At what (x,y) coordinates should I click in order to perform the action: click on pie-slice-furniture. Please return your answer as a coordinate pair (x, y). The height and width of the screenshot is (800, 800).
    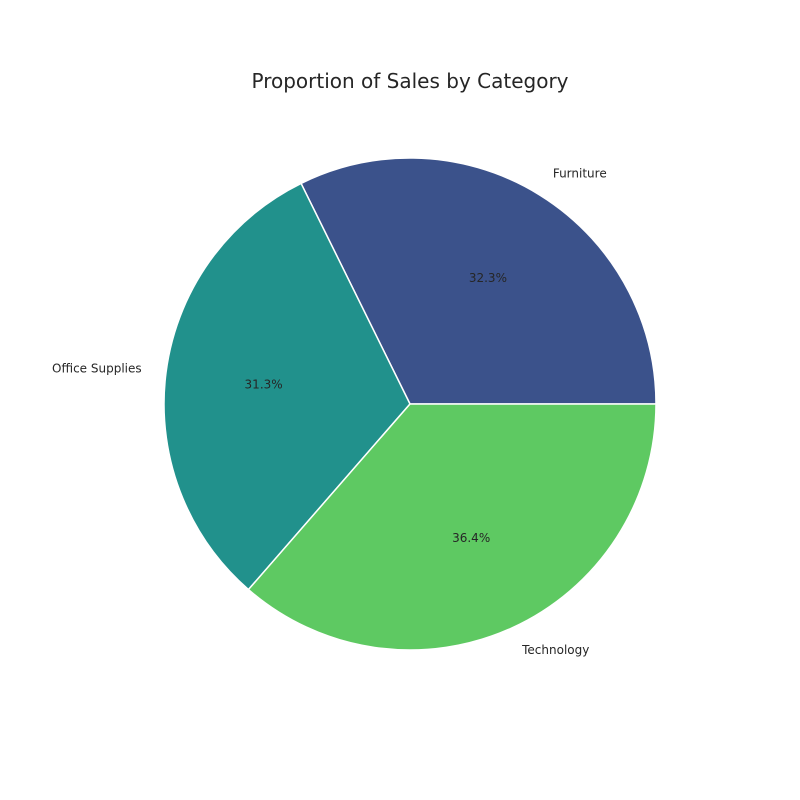
    Looking at the image, I should click on (478, 281).